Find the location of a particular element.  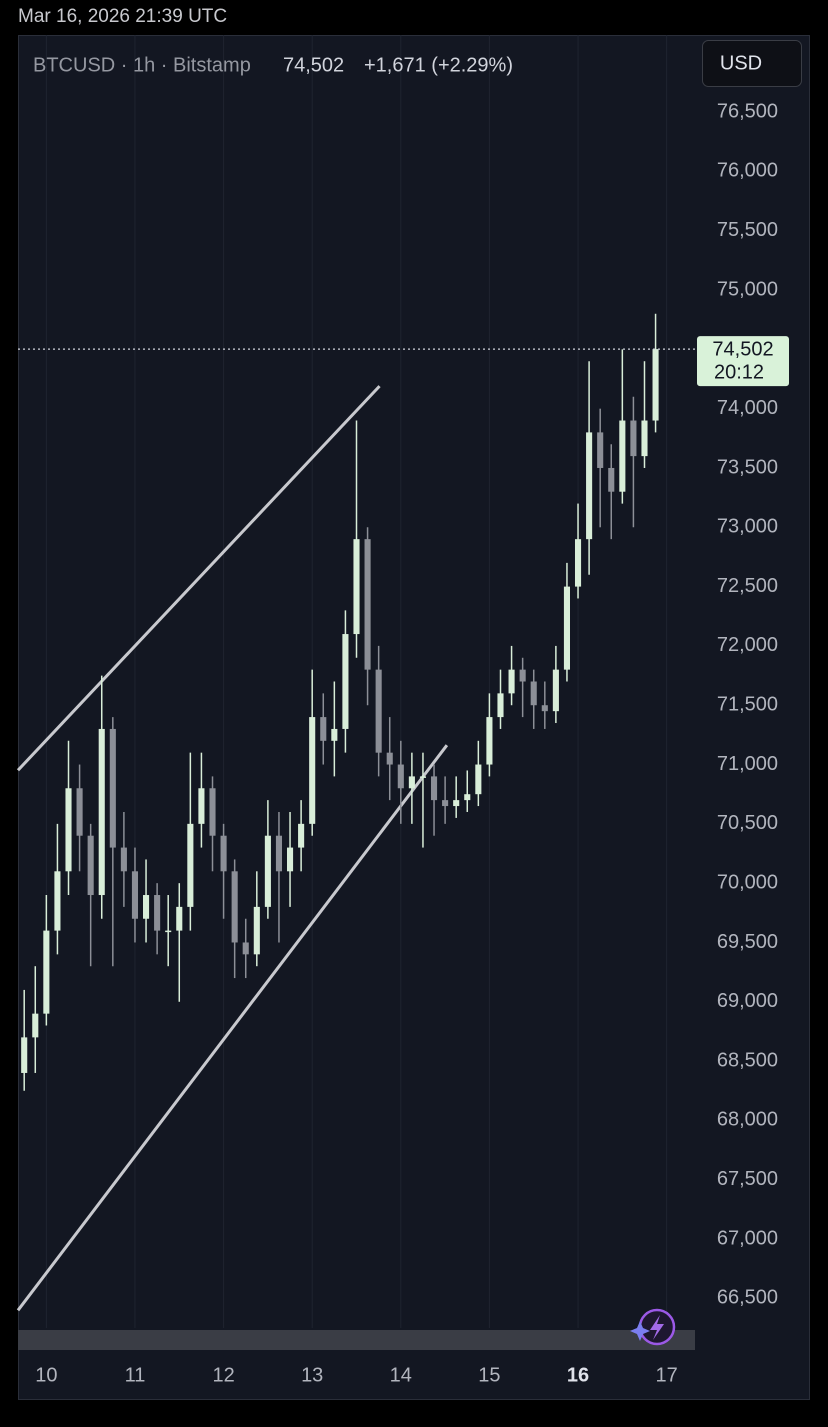

x-tick-label: 17 is located at coordinates (667, 1375).